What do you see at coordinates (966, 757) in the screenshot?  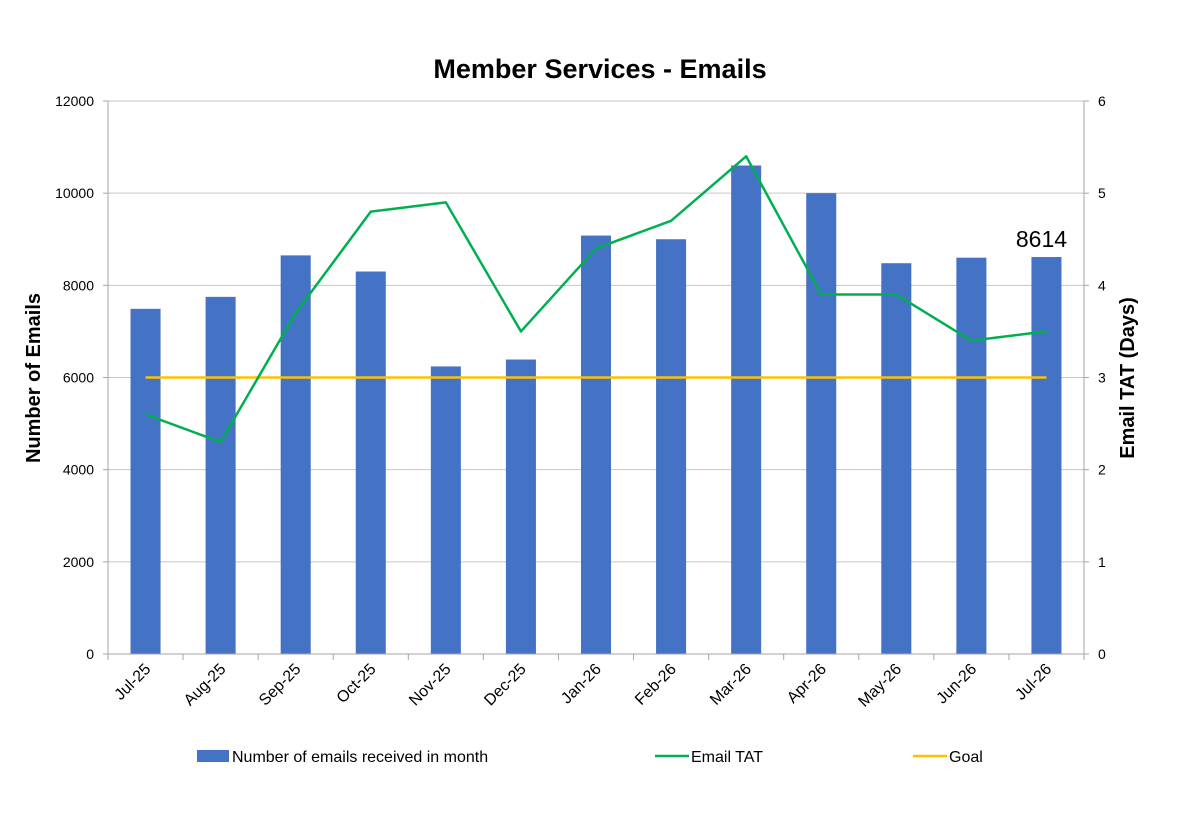 I see `legend-label: Goal` at bounding box center [966, 757].